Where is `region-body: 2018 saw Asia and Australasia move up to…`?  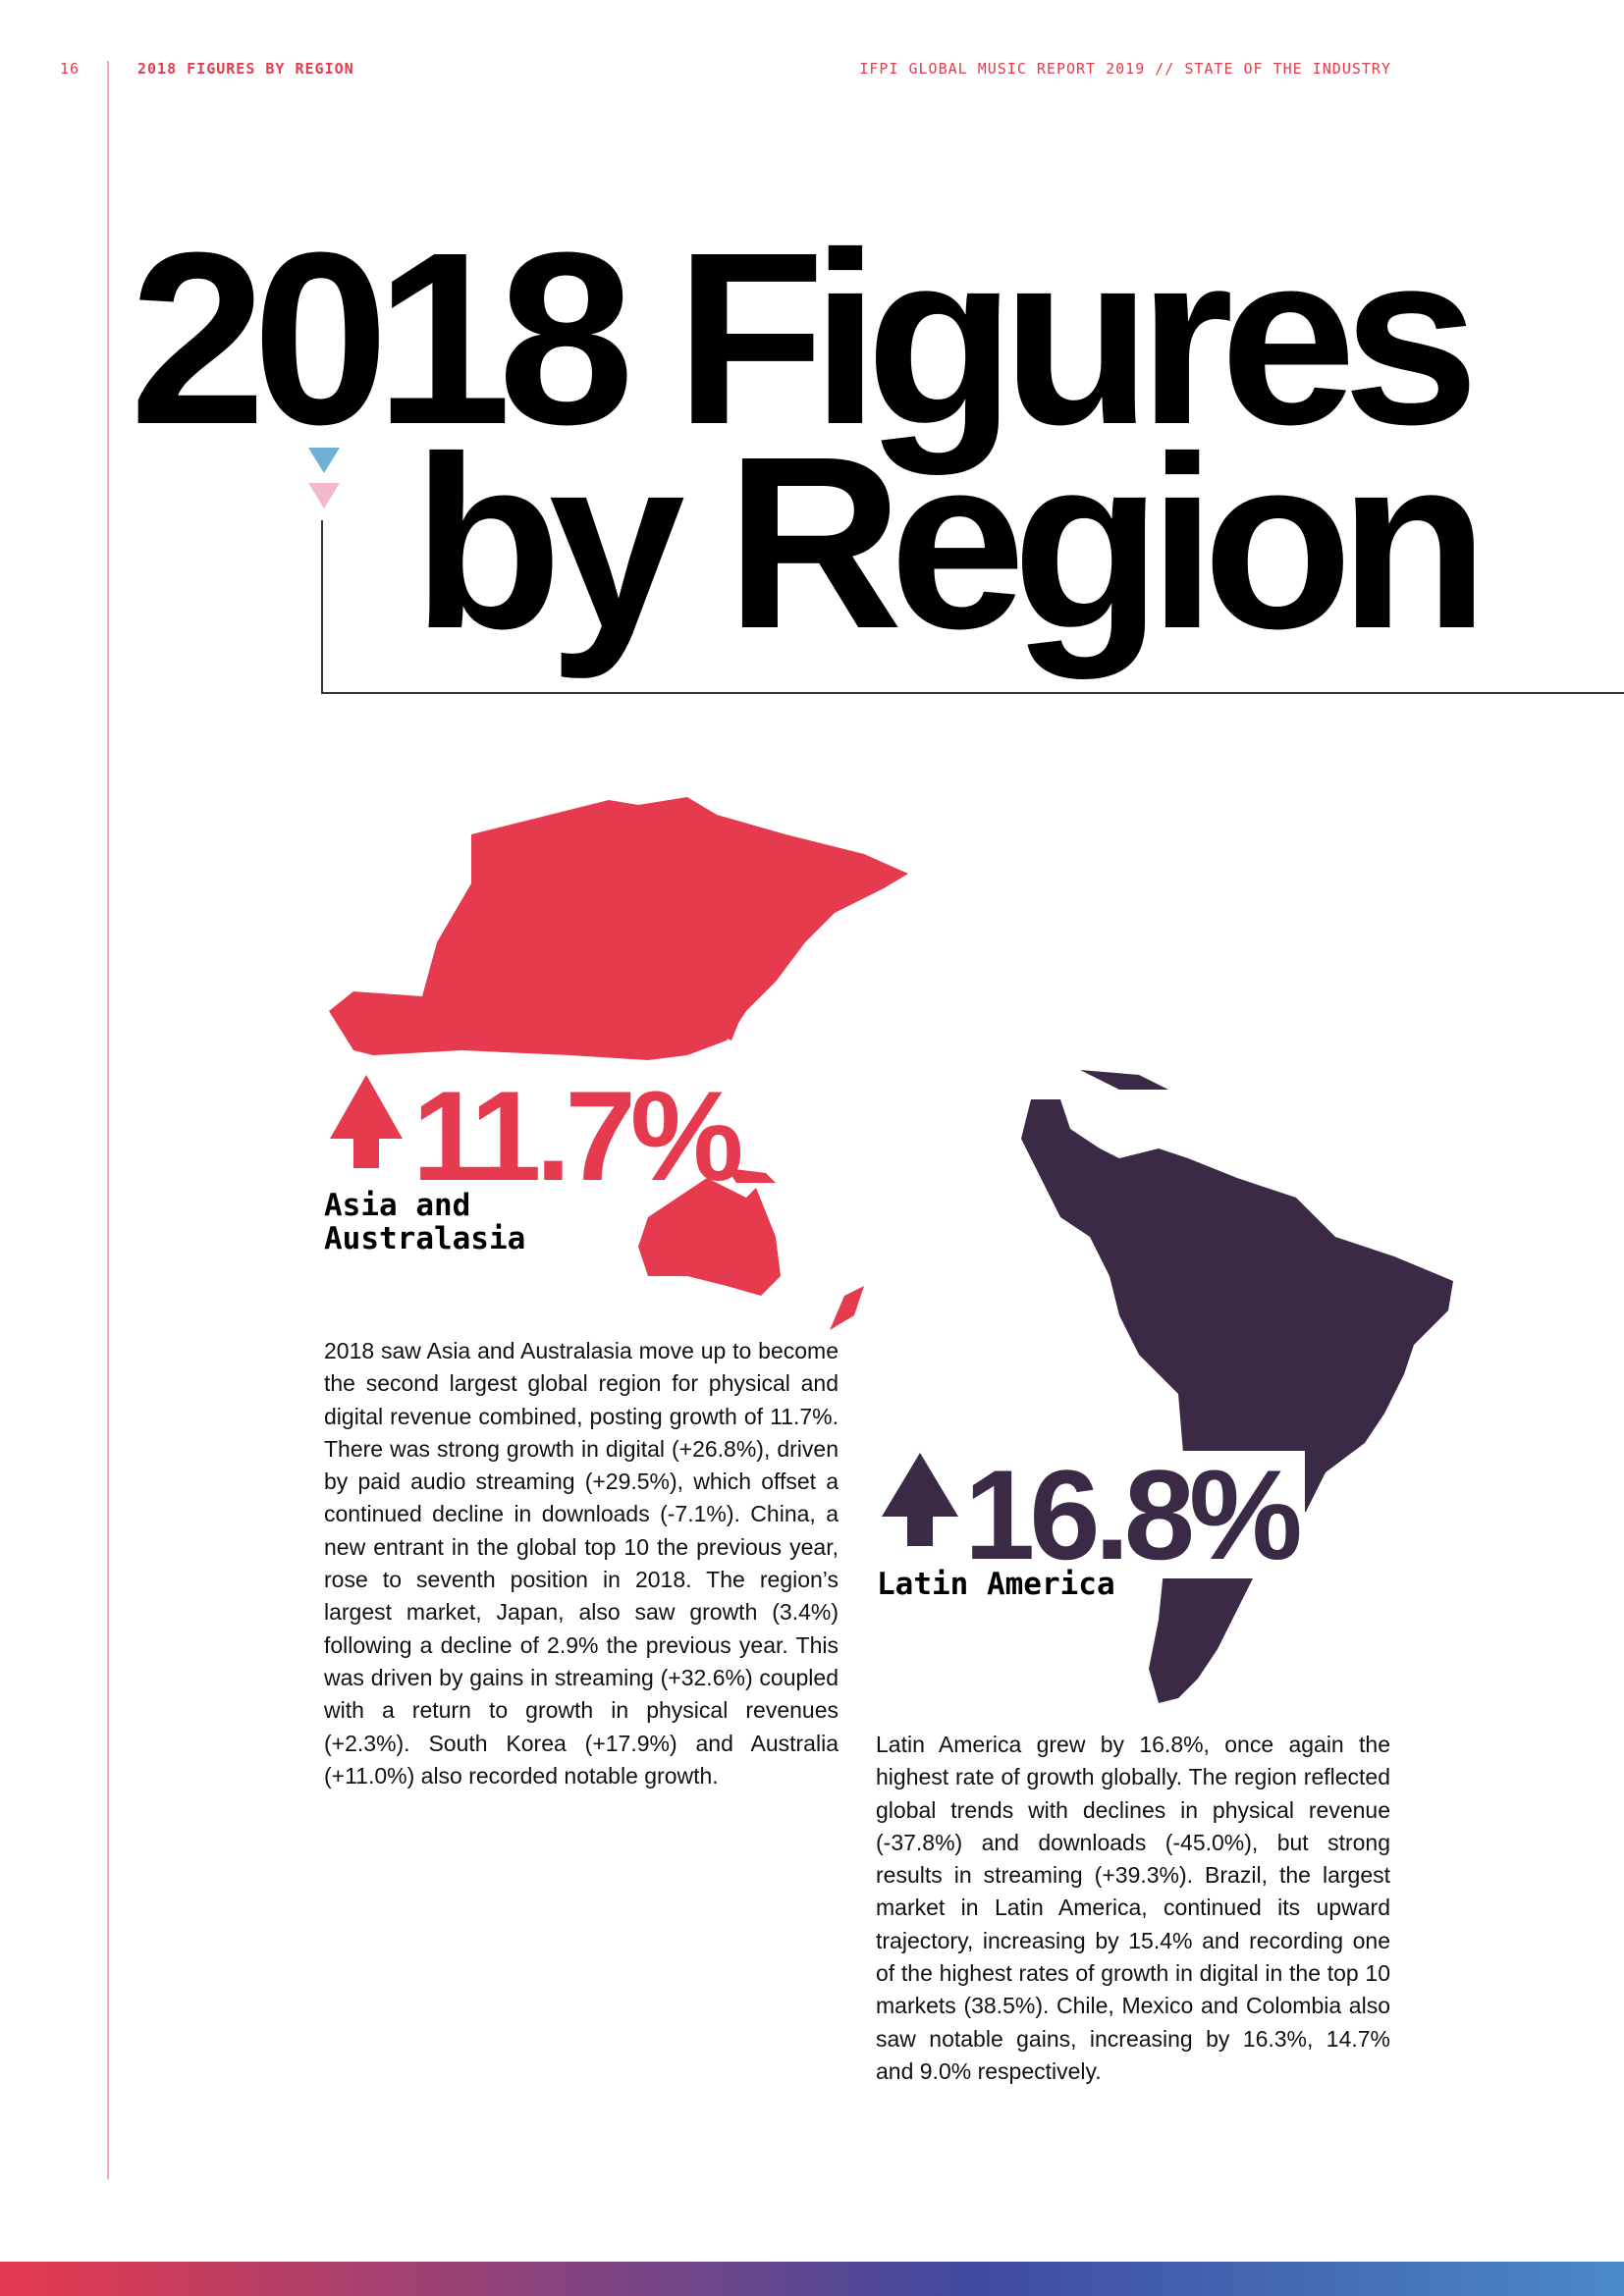
region-body: 2018 saw Asia and Australasia move up to… is located at coordinates (581, 1564).